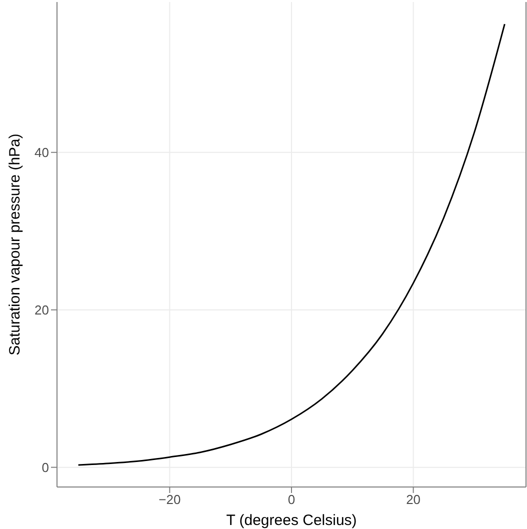  Describe the element at coordinates (15, 245) in the screenshot. I see `y-axis-title: Saturation vapour pressure (hPa)` at that location.